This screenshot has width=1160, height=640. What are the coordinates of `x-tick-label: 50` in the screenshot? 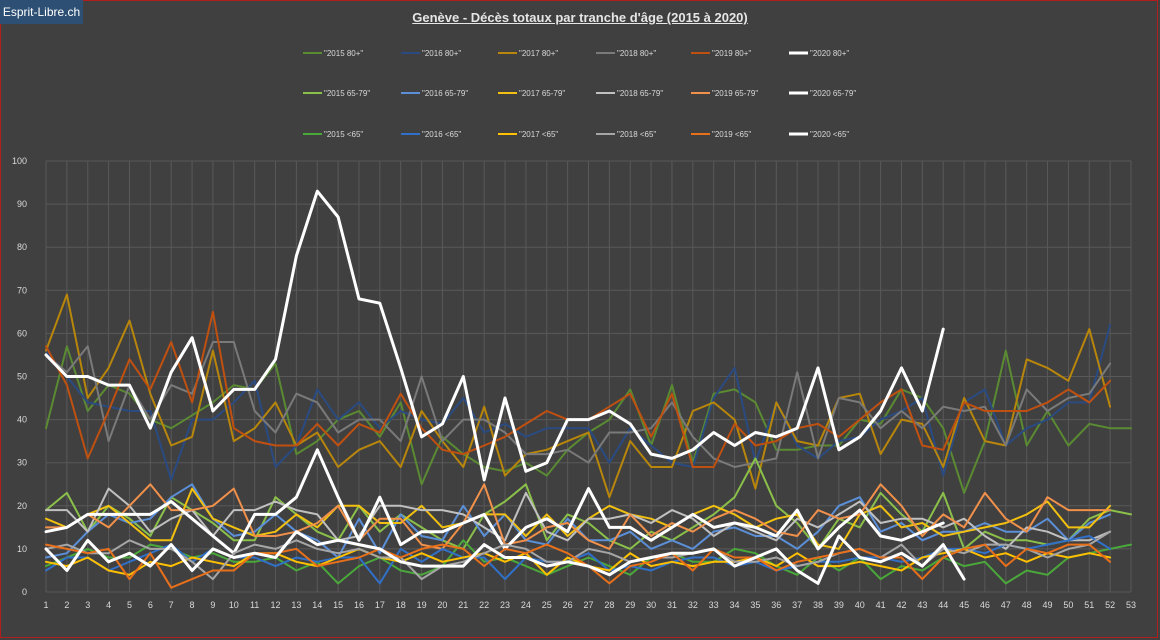 It's located at (1068, 605).